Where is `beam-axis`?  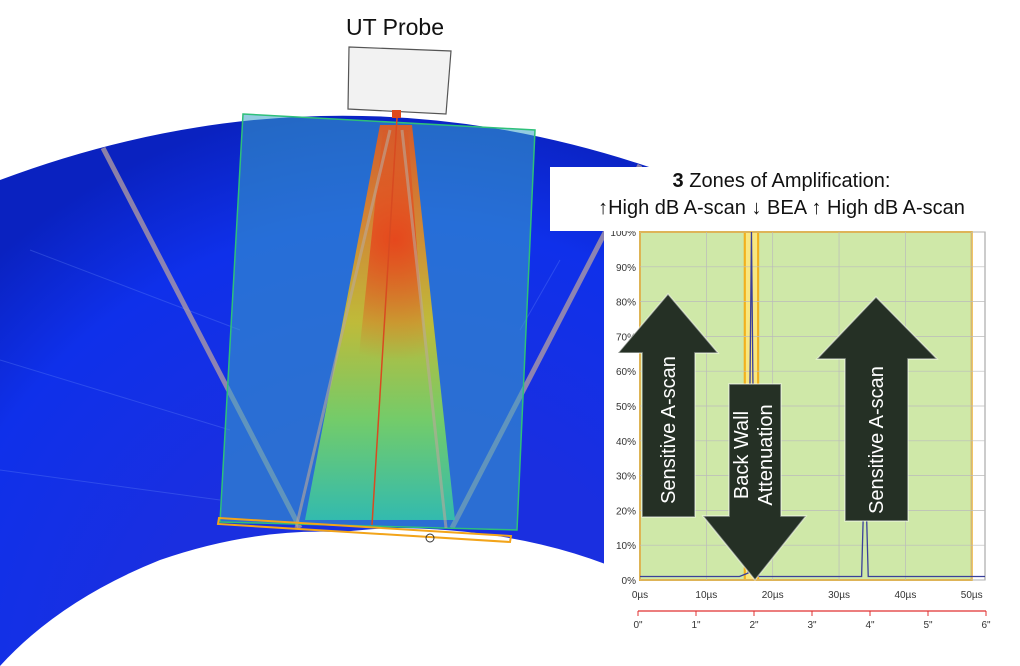 beam-axis is located at coordinates (384, 321).